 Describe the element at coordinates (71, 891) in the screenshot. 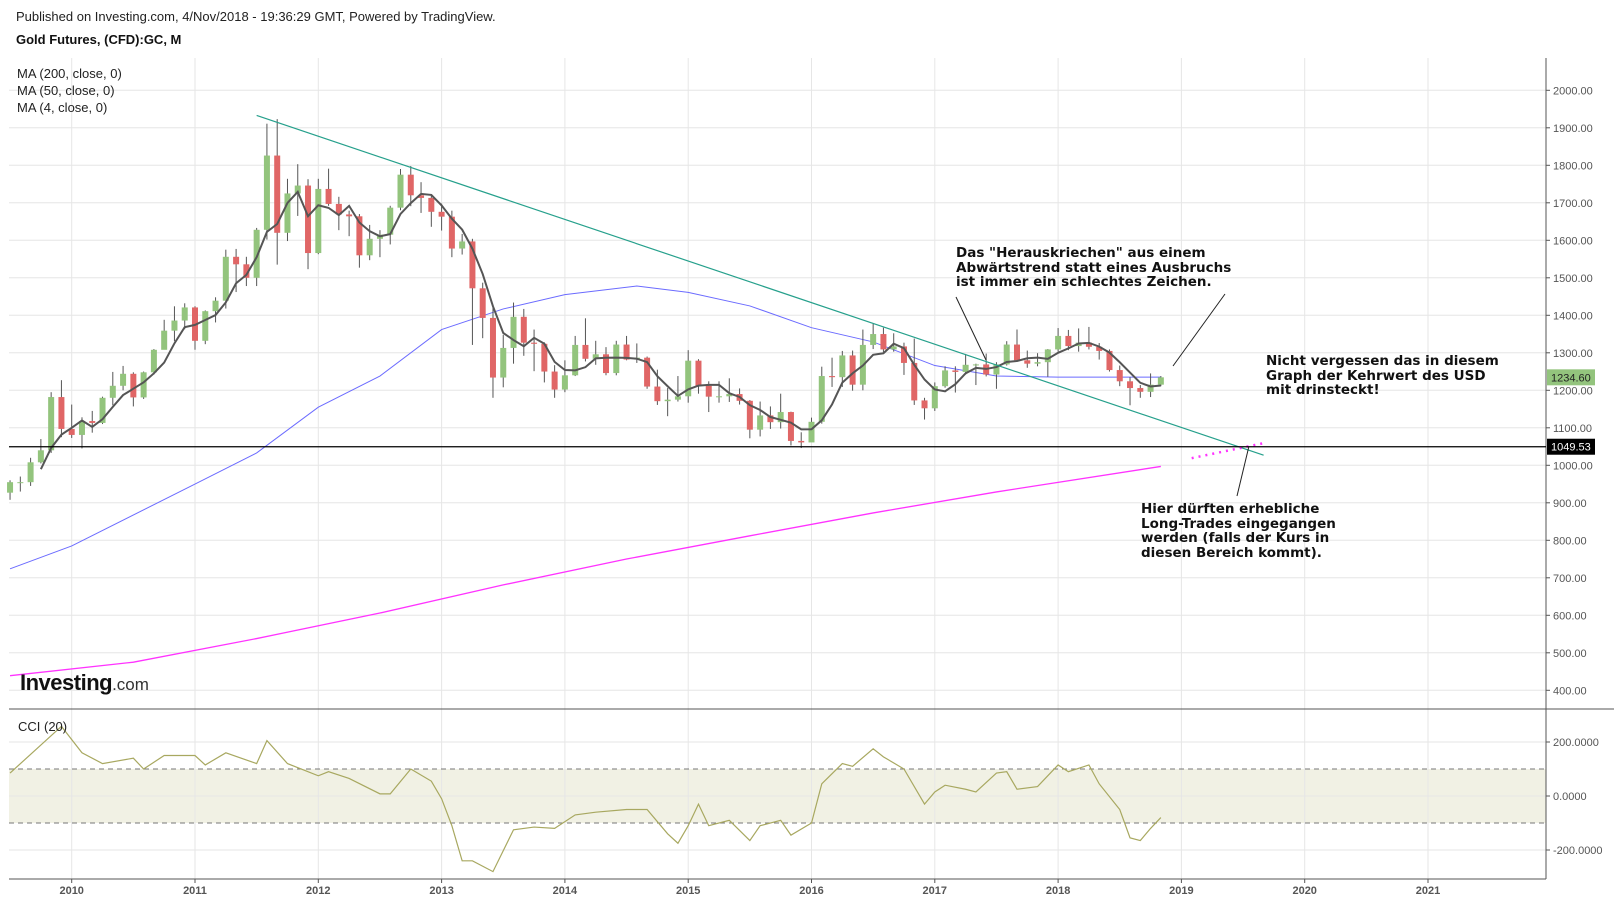

I see `x-tick-label: 2010` at that location.